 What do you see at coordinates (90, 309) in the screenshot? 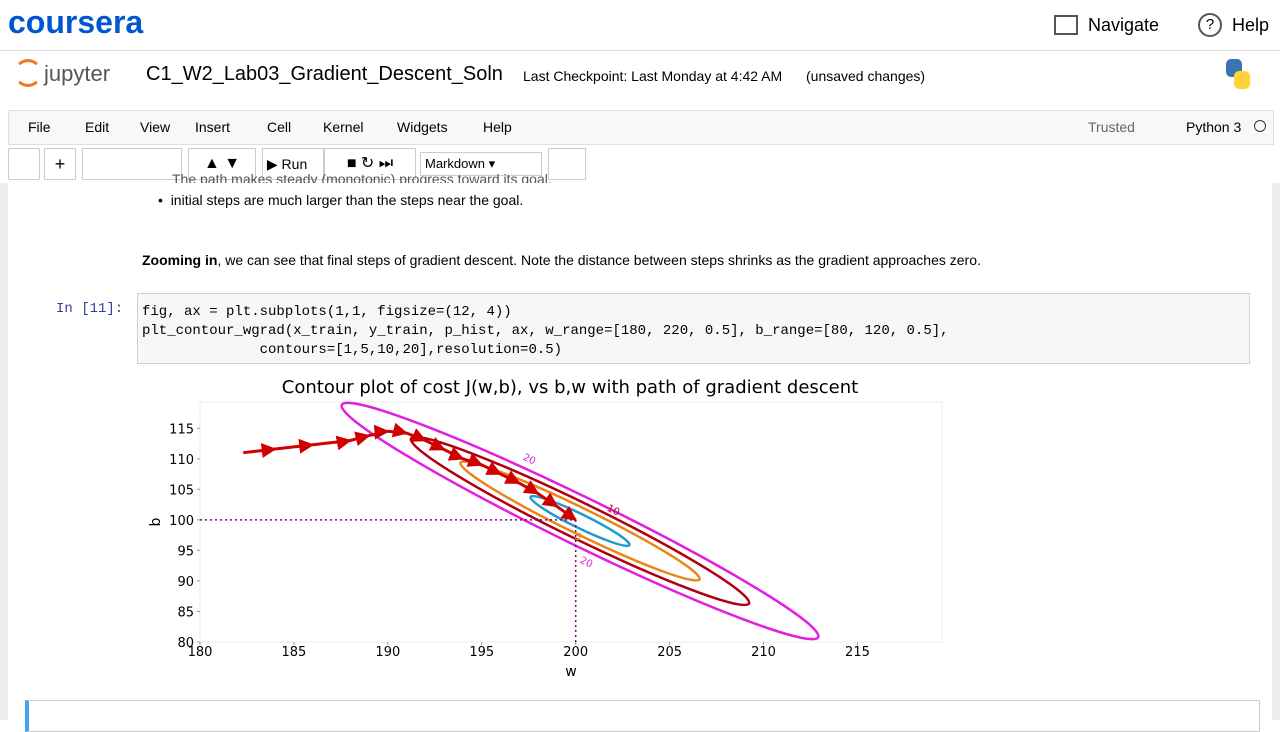
I see `cell-prompt: In [11]:` at bounding box center [90, 309].